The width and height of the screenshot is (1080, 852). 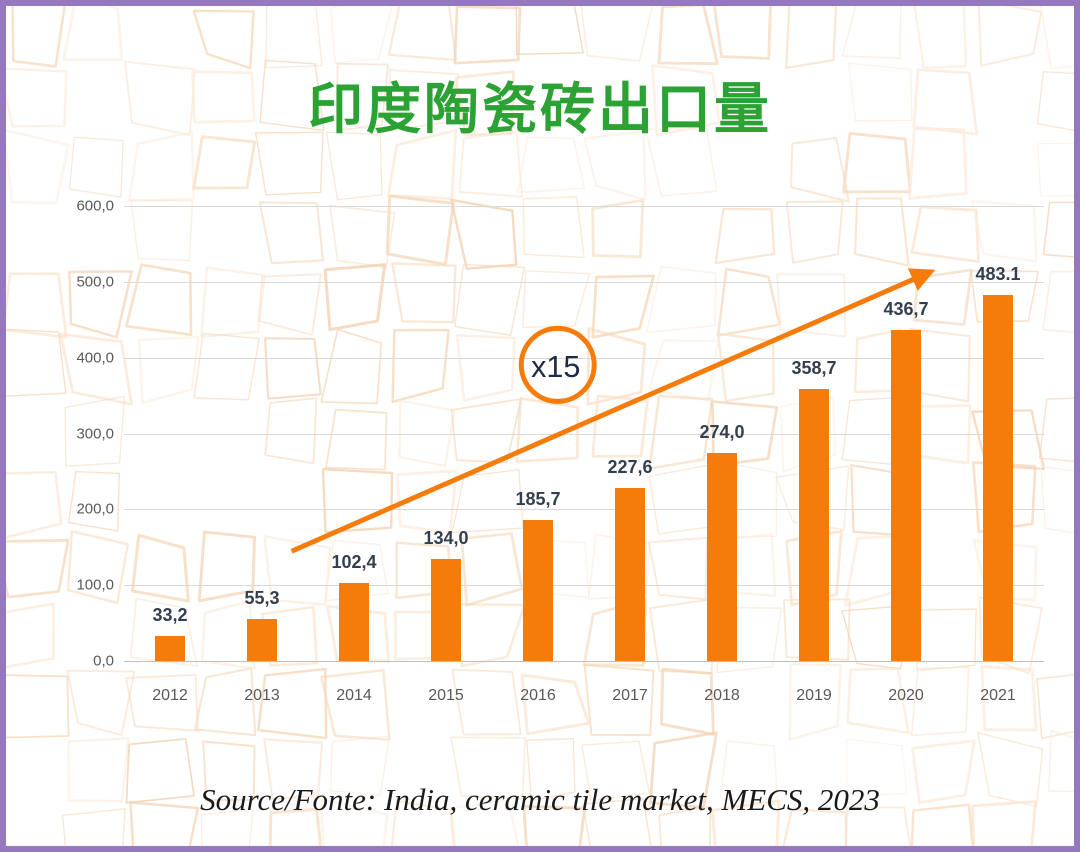 What do you see at coordinates (95, 206) in the screenshot?
I see `y-tick-label: 600,0` at bounding box center [95, 206].